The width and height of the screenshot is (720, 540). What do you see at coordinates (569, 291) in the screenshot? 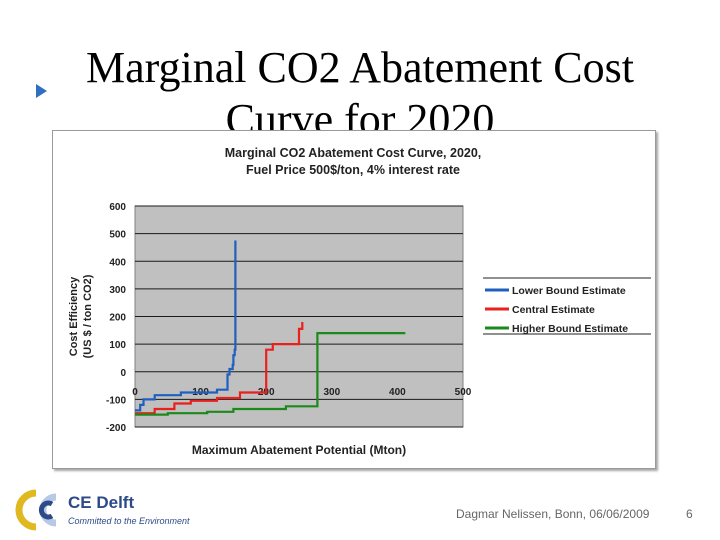
I see `legend-label: Lower Bound Estimate` at bounding box center [569, 291].